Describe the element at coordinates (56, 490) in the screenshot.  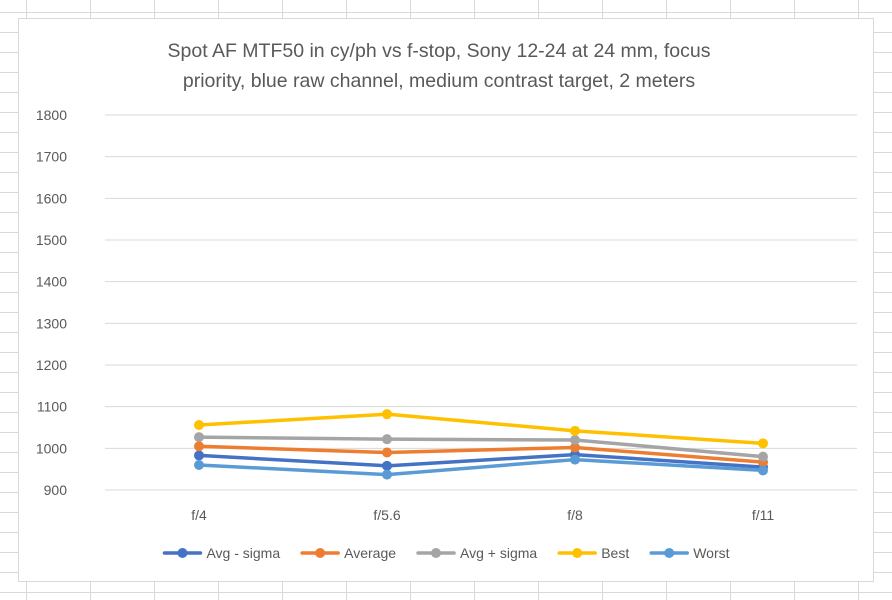
I see `y-tick-label: 900` at that location.